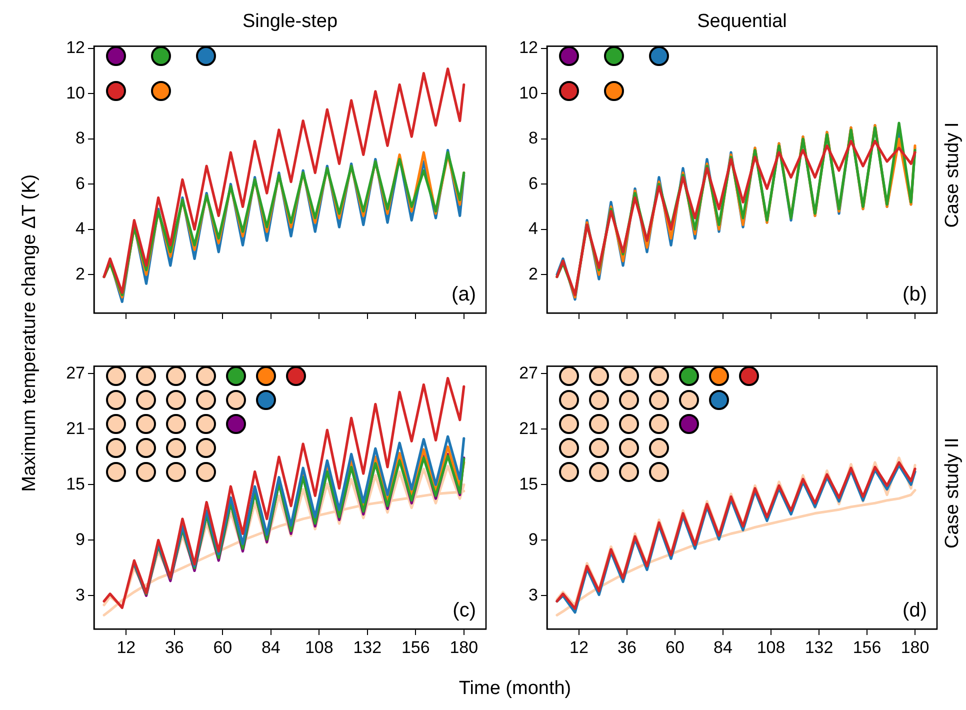 This screenshot has height=710, width=966. What do you see at coordinates (290, 22) in the screenshot?
I see `chart-title: Single-step` at bounding box center [290, 22].